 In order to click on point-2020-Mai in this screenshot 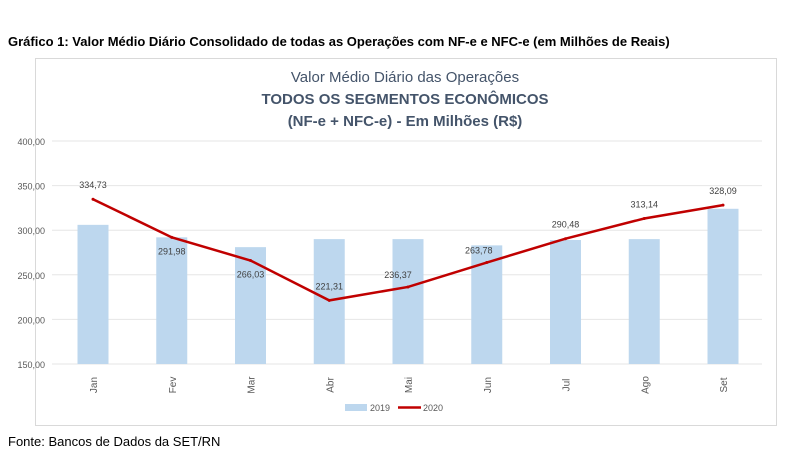, I will do `click(408, 287)`.